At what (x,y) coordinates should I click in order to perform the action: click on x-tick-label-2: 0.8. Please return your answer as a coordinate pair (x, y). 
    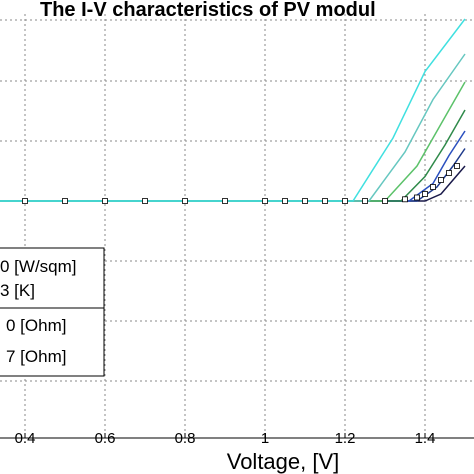
    Looking at the image, I should click on (185, 438).